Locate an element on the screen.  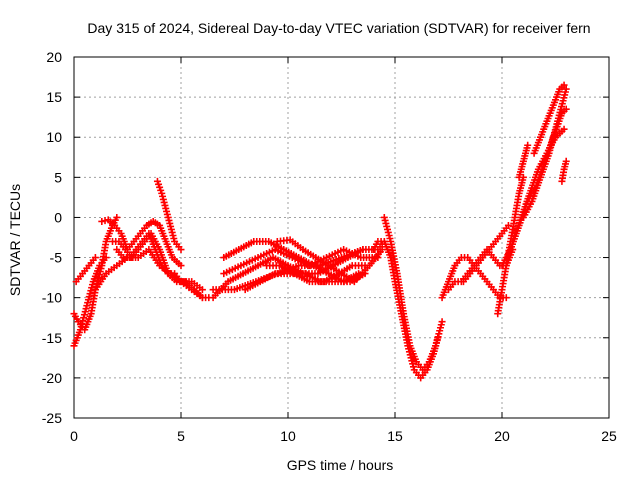
x-tick-label: 25 is located at coordinates (609, 436).